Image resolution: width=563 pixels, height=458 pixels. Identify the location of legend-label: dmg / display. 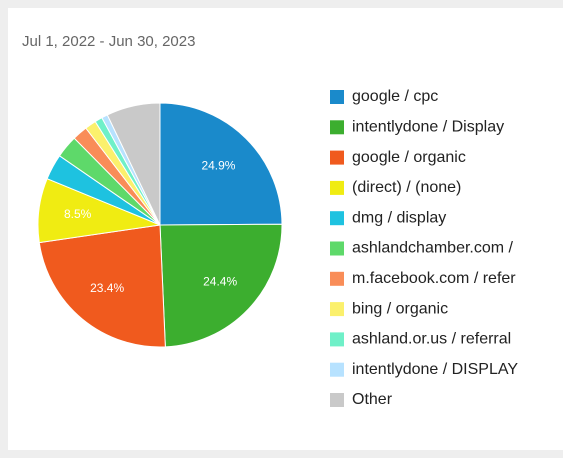
(399, 217).